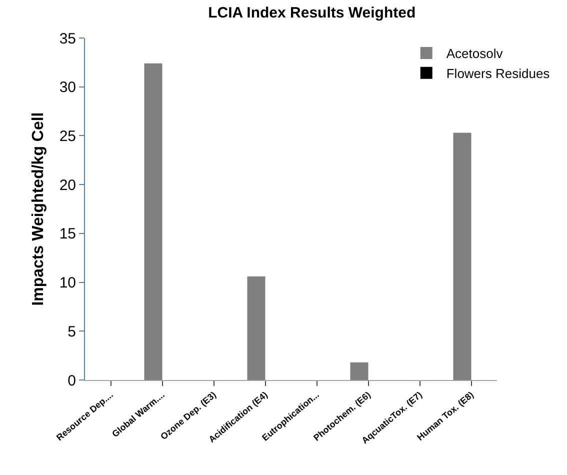 The width and height of the screenshot is (567, 475). Describe the element at coordinates (67, 87) in the screenshot. I see `y-tick-label: 30` at that location.